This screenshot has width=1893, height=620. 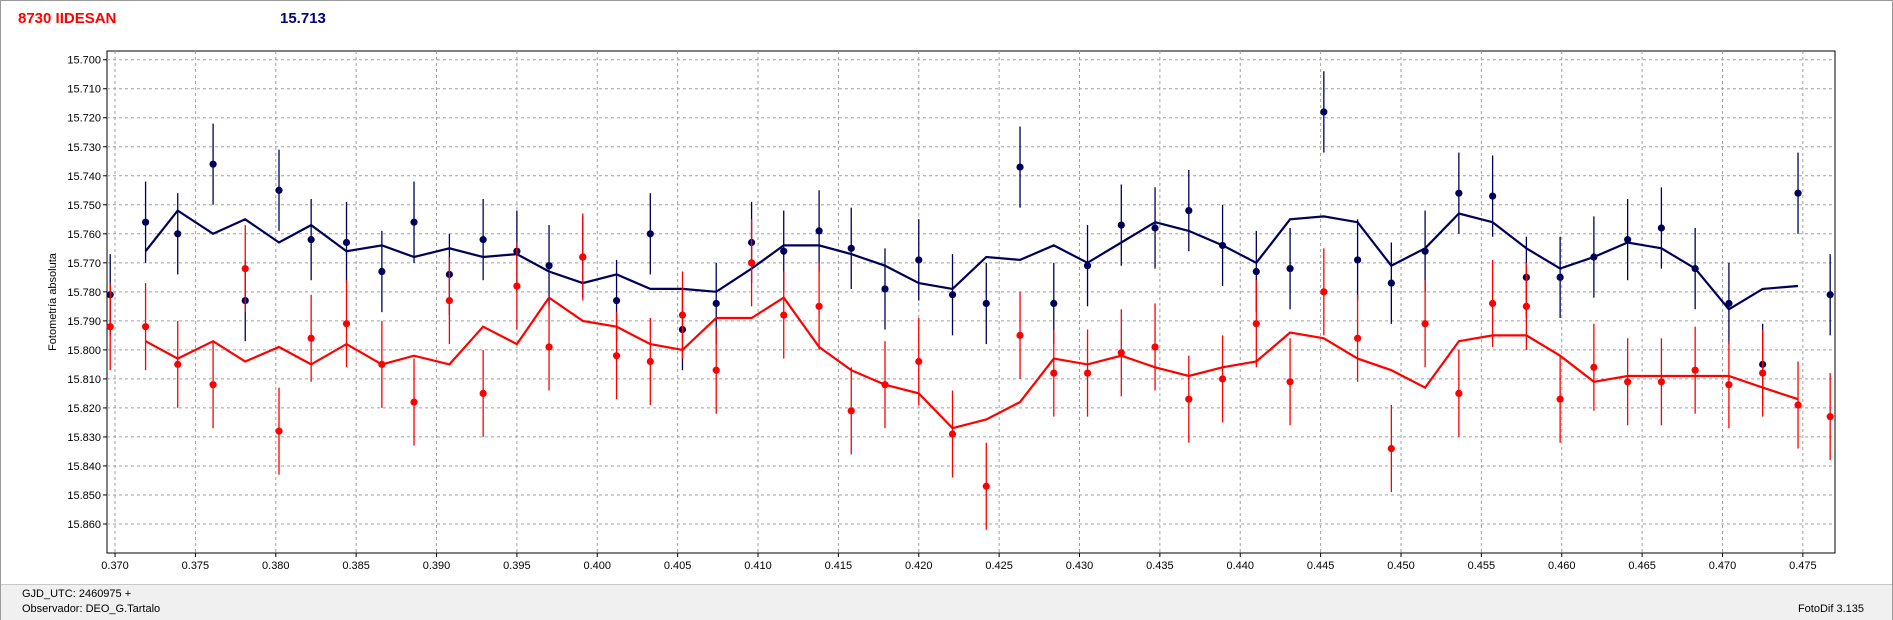 What do you see at coordinates (839, 566) in the screenshot?
I see `x-tick-label: 0.415` at bounding box center [839, 566].